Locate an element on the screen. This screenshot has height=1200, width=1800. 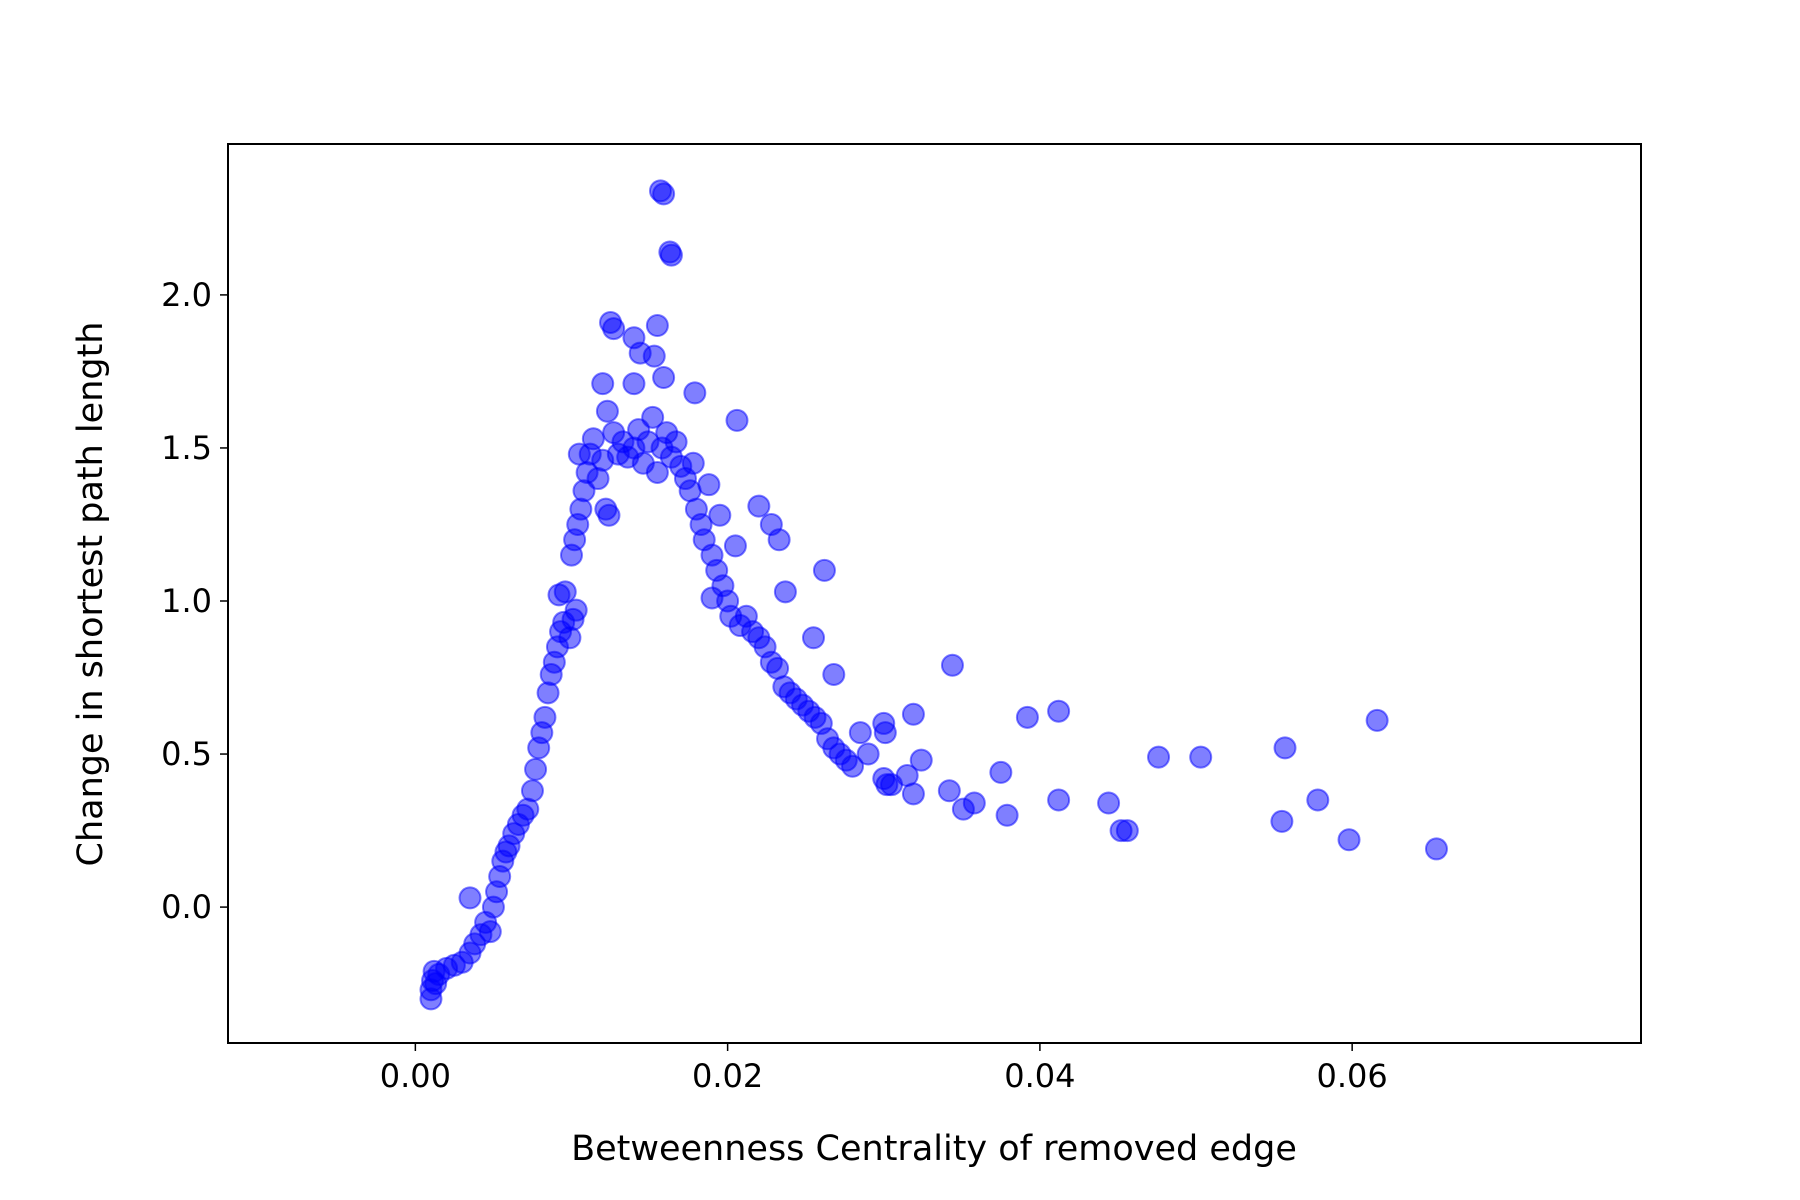
y-tick-label: 2.0 is located at coordinates (186, 295).